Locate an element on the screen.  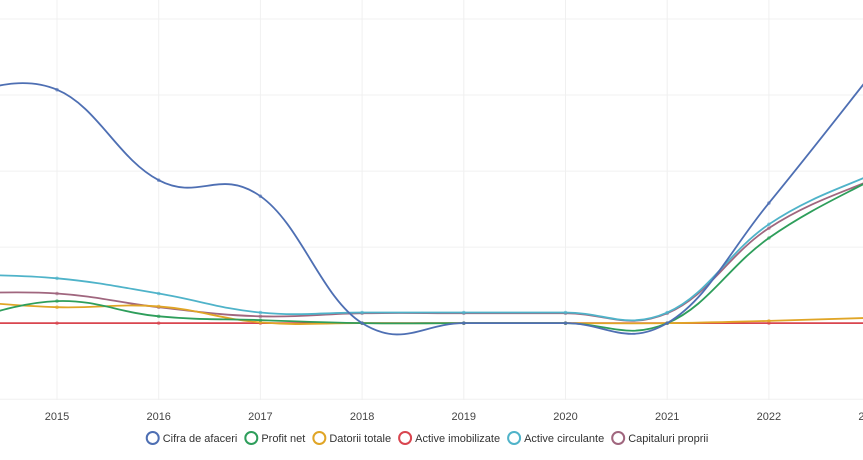
legend-label: Active circulante is located at coordinates (564, 439).